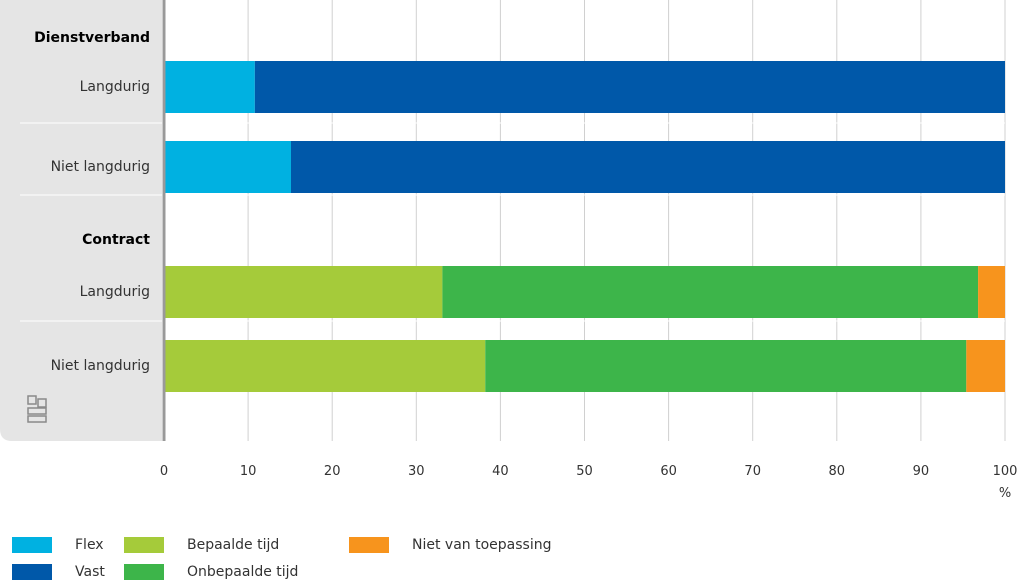 The width and height of the screenshot is (1023, 584). What do you see at coordinates (584, 471) in the screenshot?
I see `x-tick-label: 50` at bounding box center [584, 471].